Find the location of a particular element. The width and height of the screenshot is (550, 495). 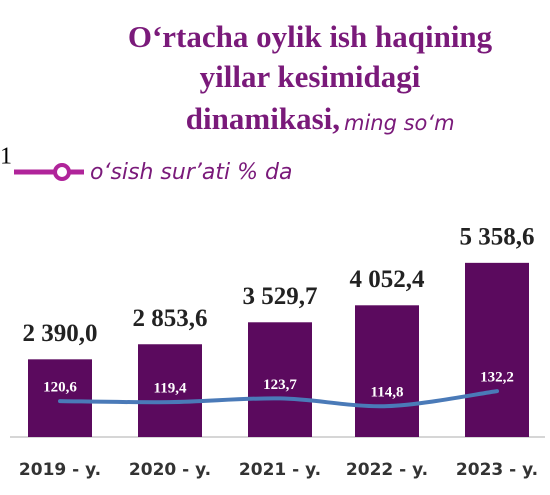

growth-line is located at coordinates (278, 399).